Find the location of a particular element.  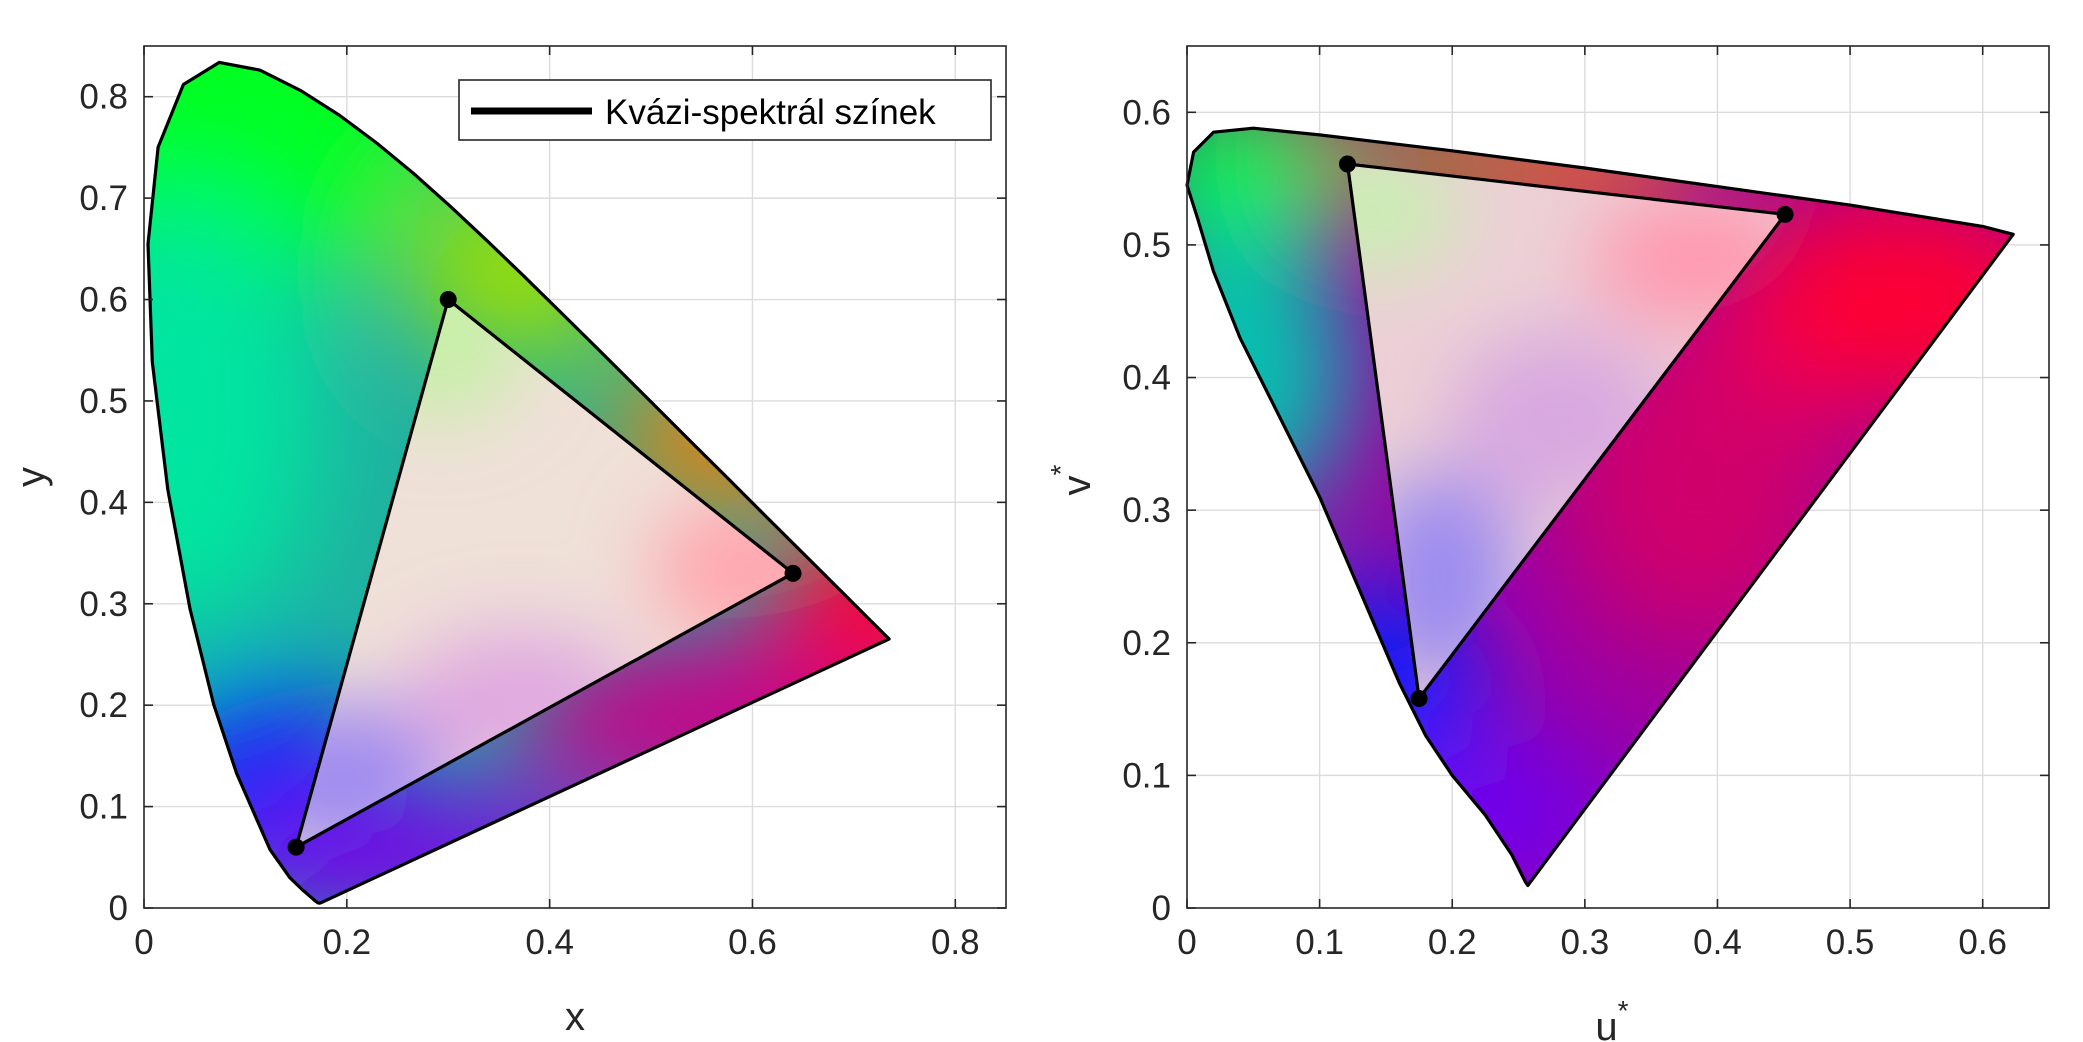

blob-green-left is located at coordinates (294, 181).